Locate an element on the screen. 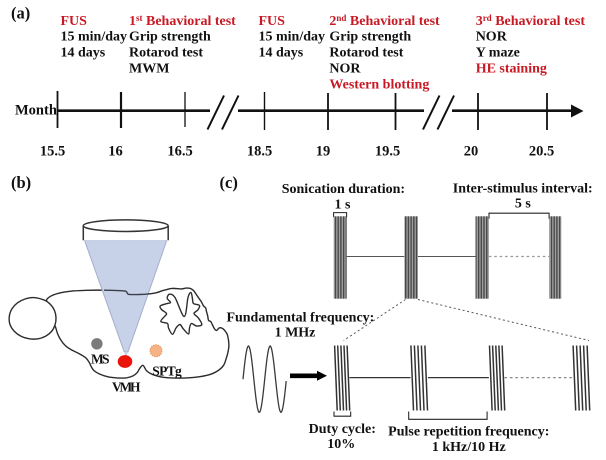 The width and height of the screenshot is (606, 460). svg-text: (c) is located at coordinates (229, 182).